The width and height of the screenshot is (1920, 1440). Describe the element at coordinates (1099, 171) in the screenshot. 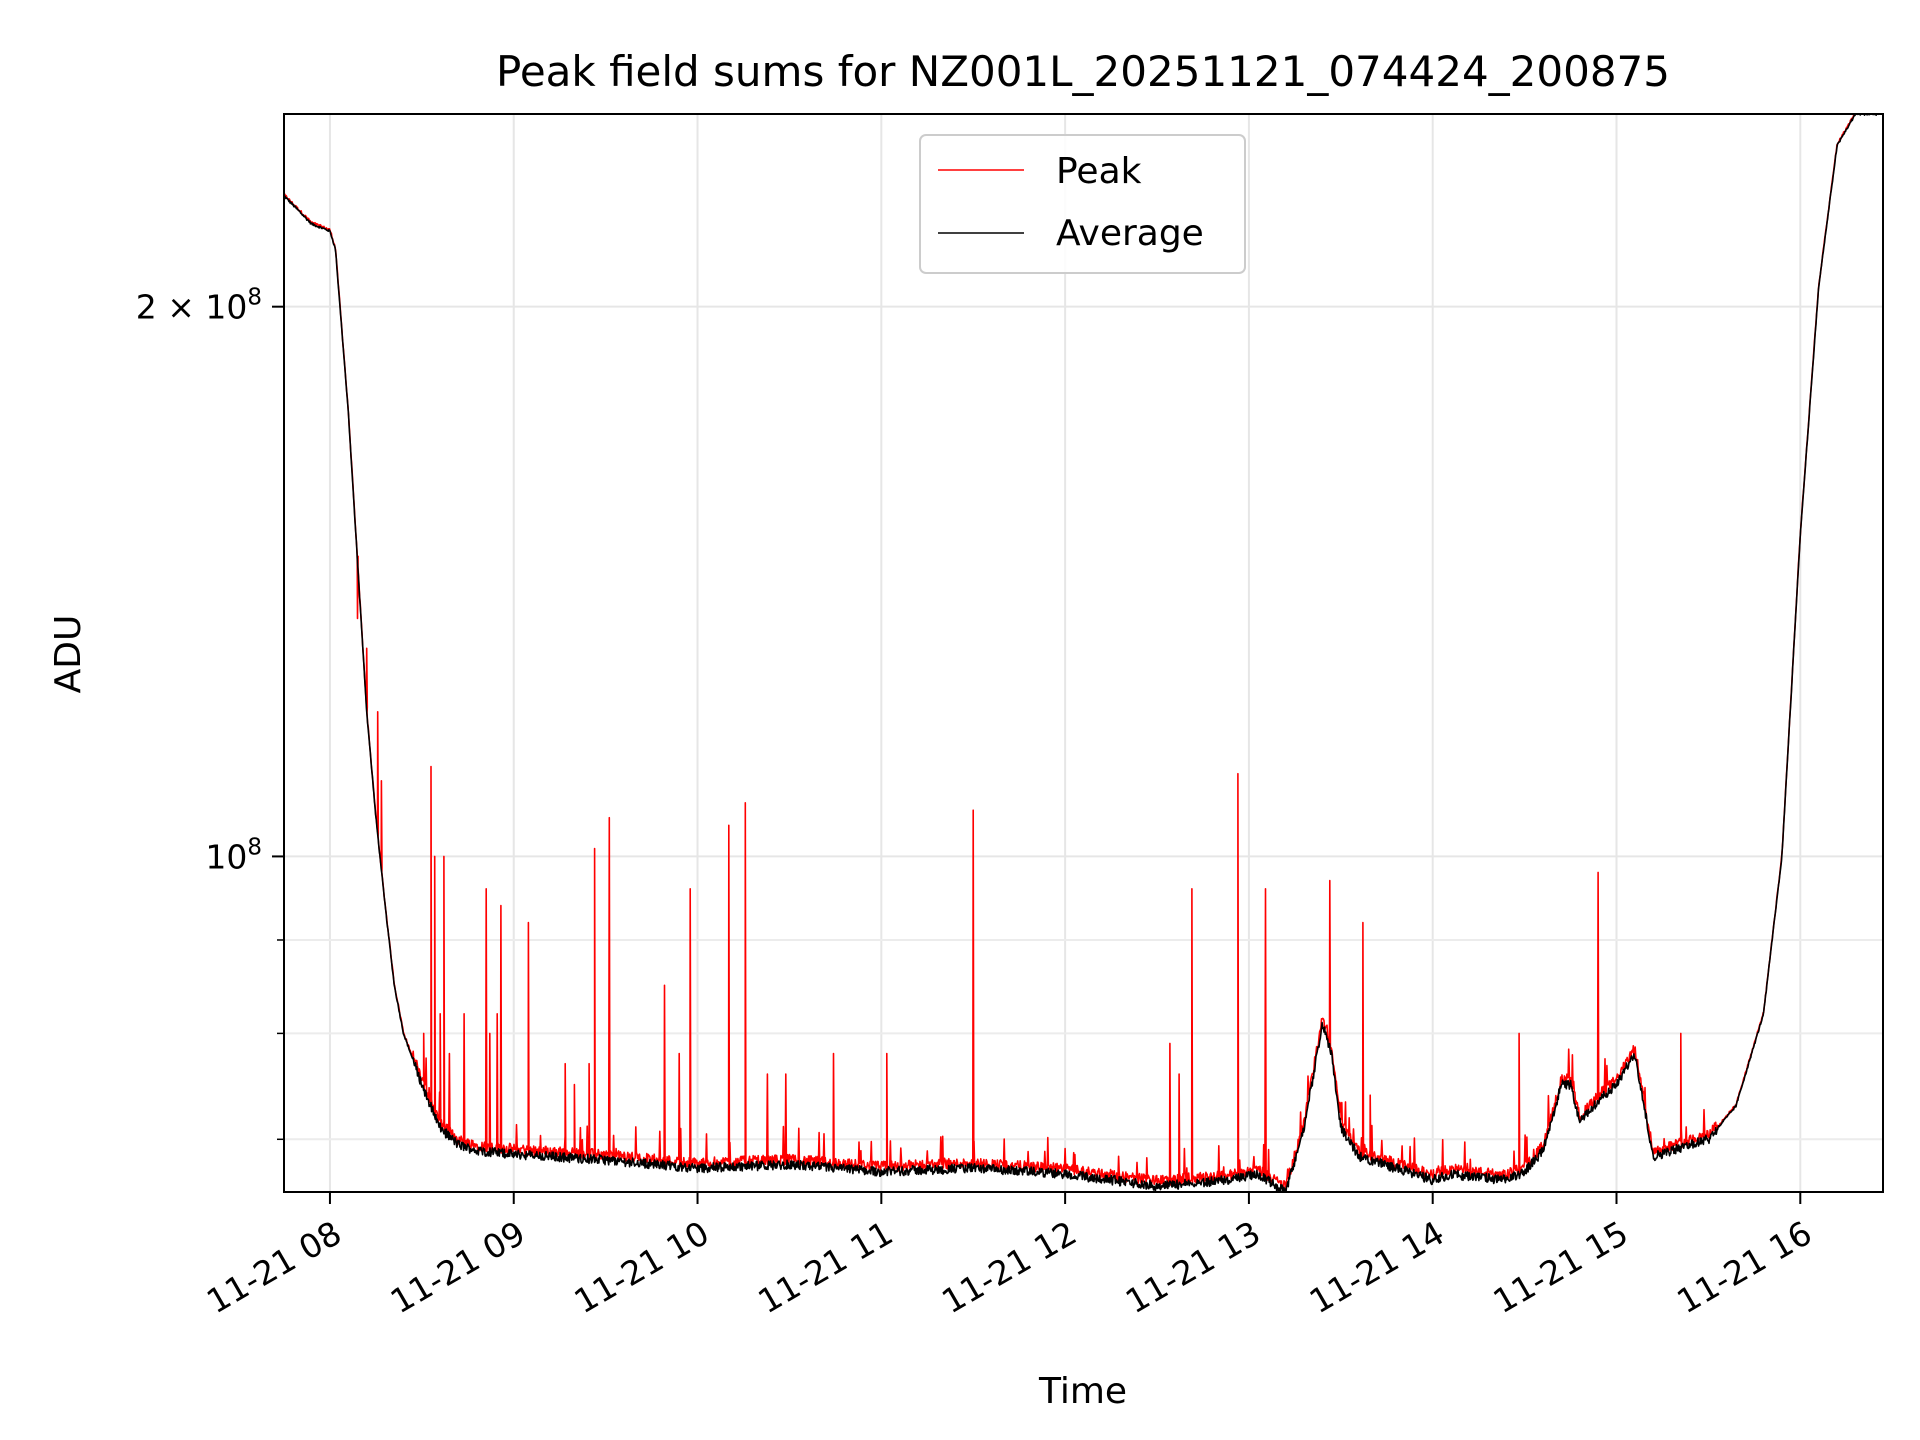

I see `legend-label-peak: Peak` at that location.